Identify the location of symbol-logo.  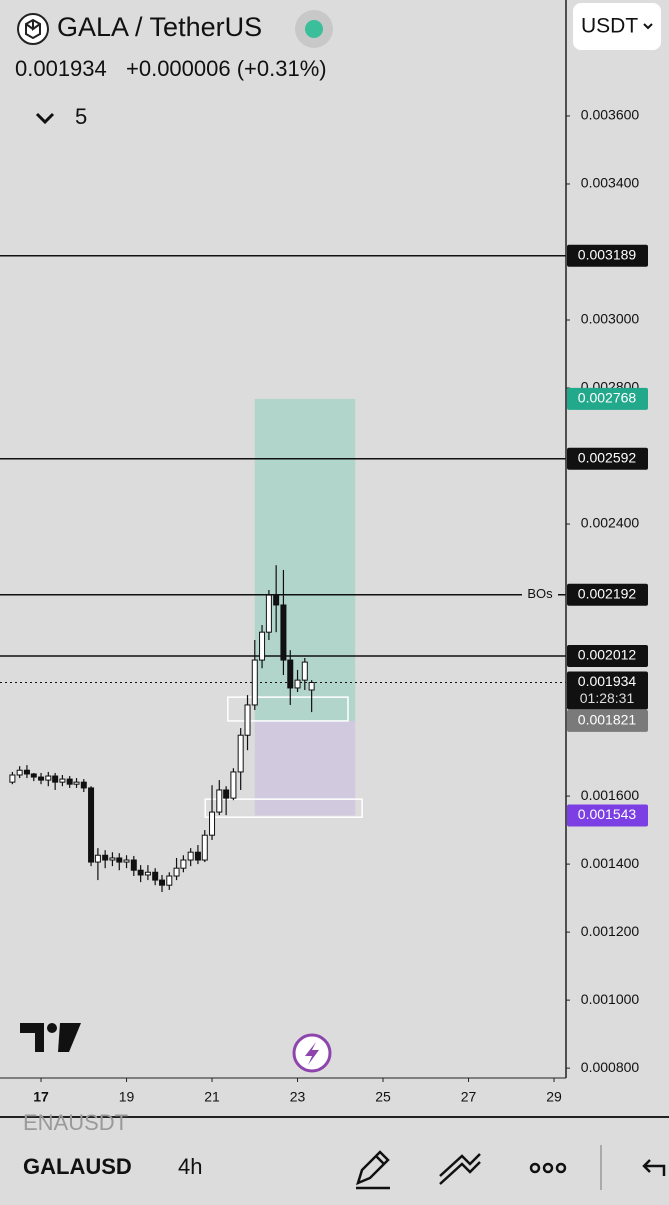
(33, 29).